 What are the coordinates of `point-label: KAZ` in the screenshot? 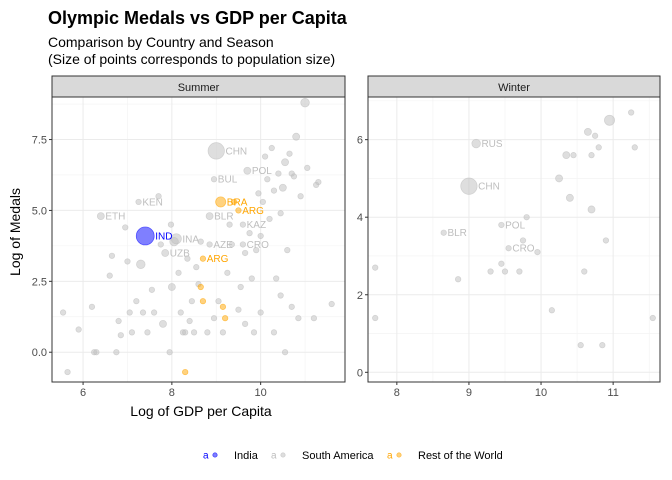 It's located at (256, 225).